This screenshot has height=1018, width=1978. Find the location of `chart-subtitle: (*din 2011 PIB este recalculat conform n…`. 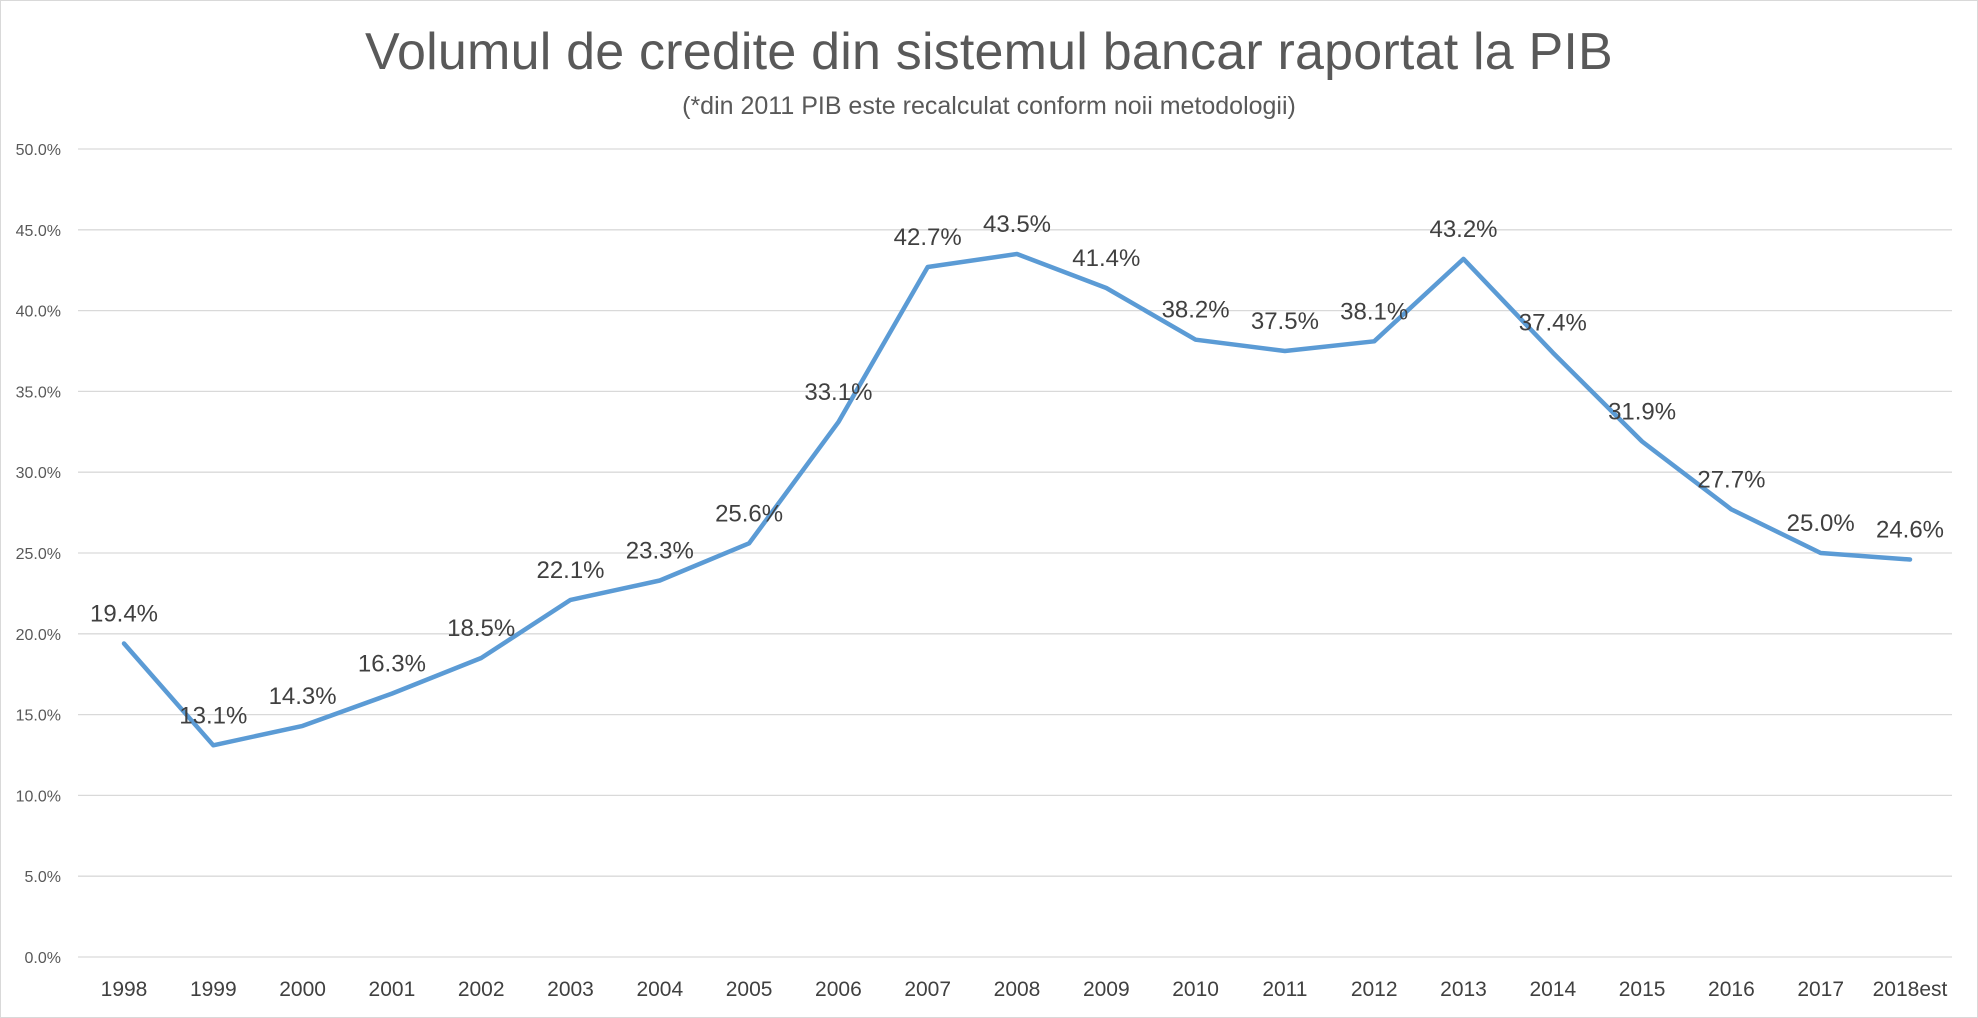

chart-subtitle: (*din 2011 PIB este recalculat conform n… is located at coordinates (989, 106).